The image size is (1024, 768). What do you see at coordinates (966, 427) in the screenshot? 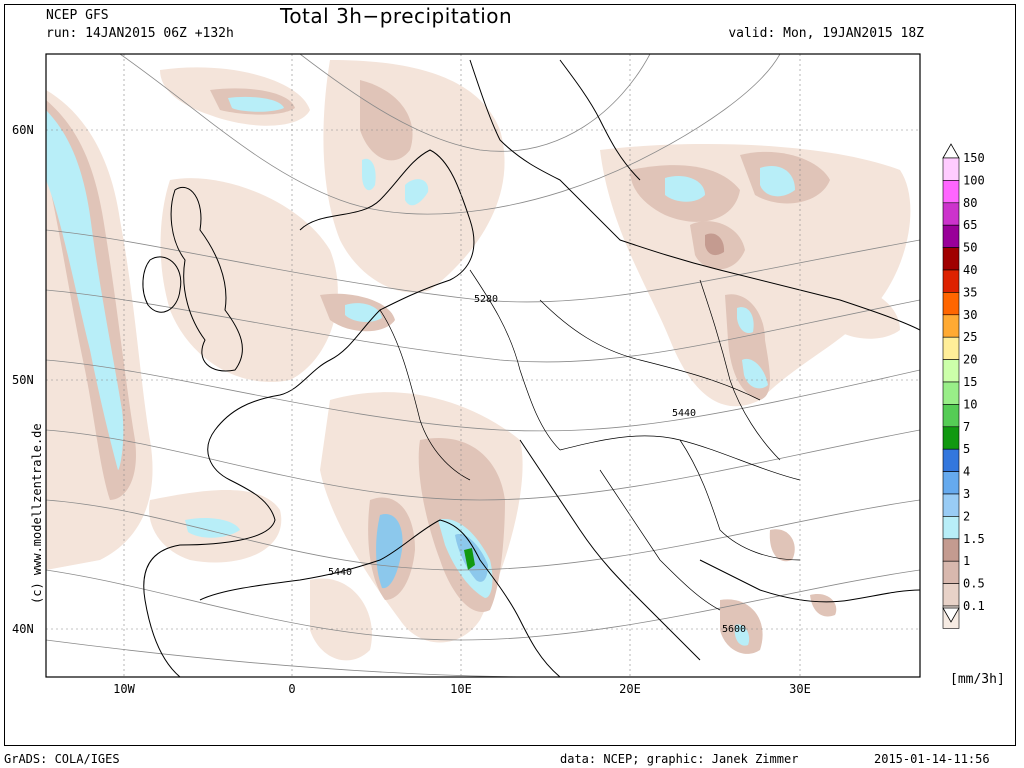
I see `legend-level-label: 7` at bounding box center [966, 427].